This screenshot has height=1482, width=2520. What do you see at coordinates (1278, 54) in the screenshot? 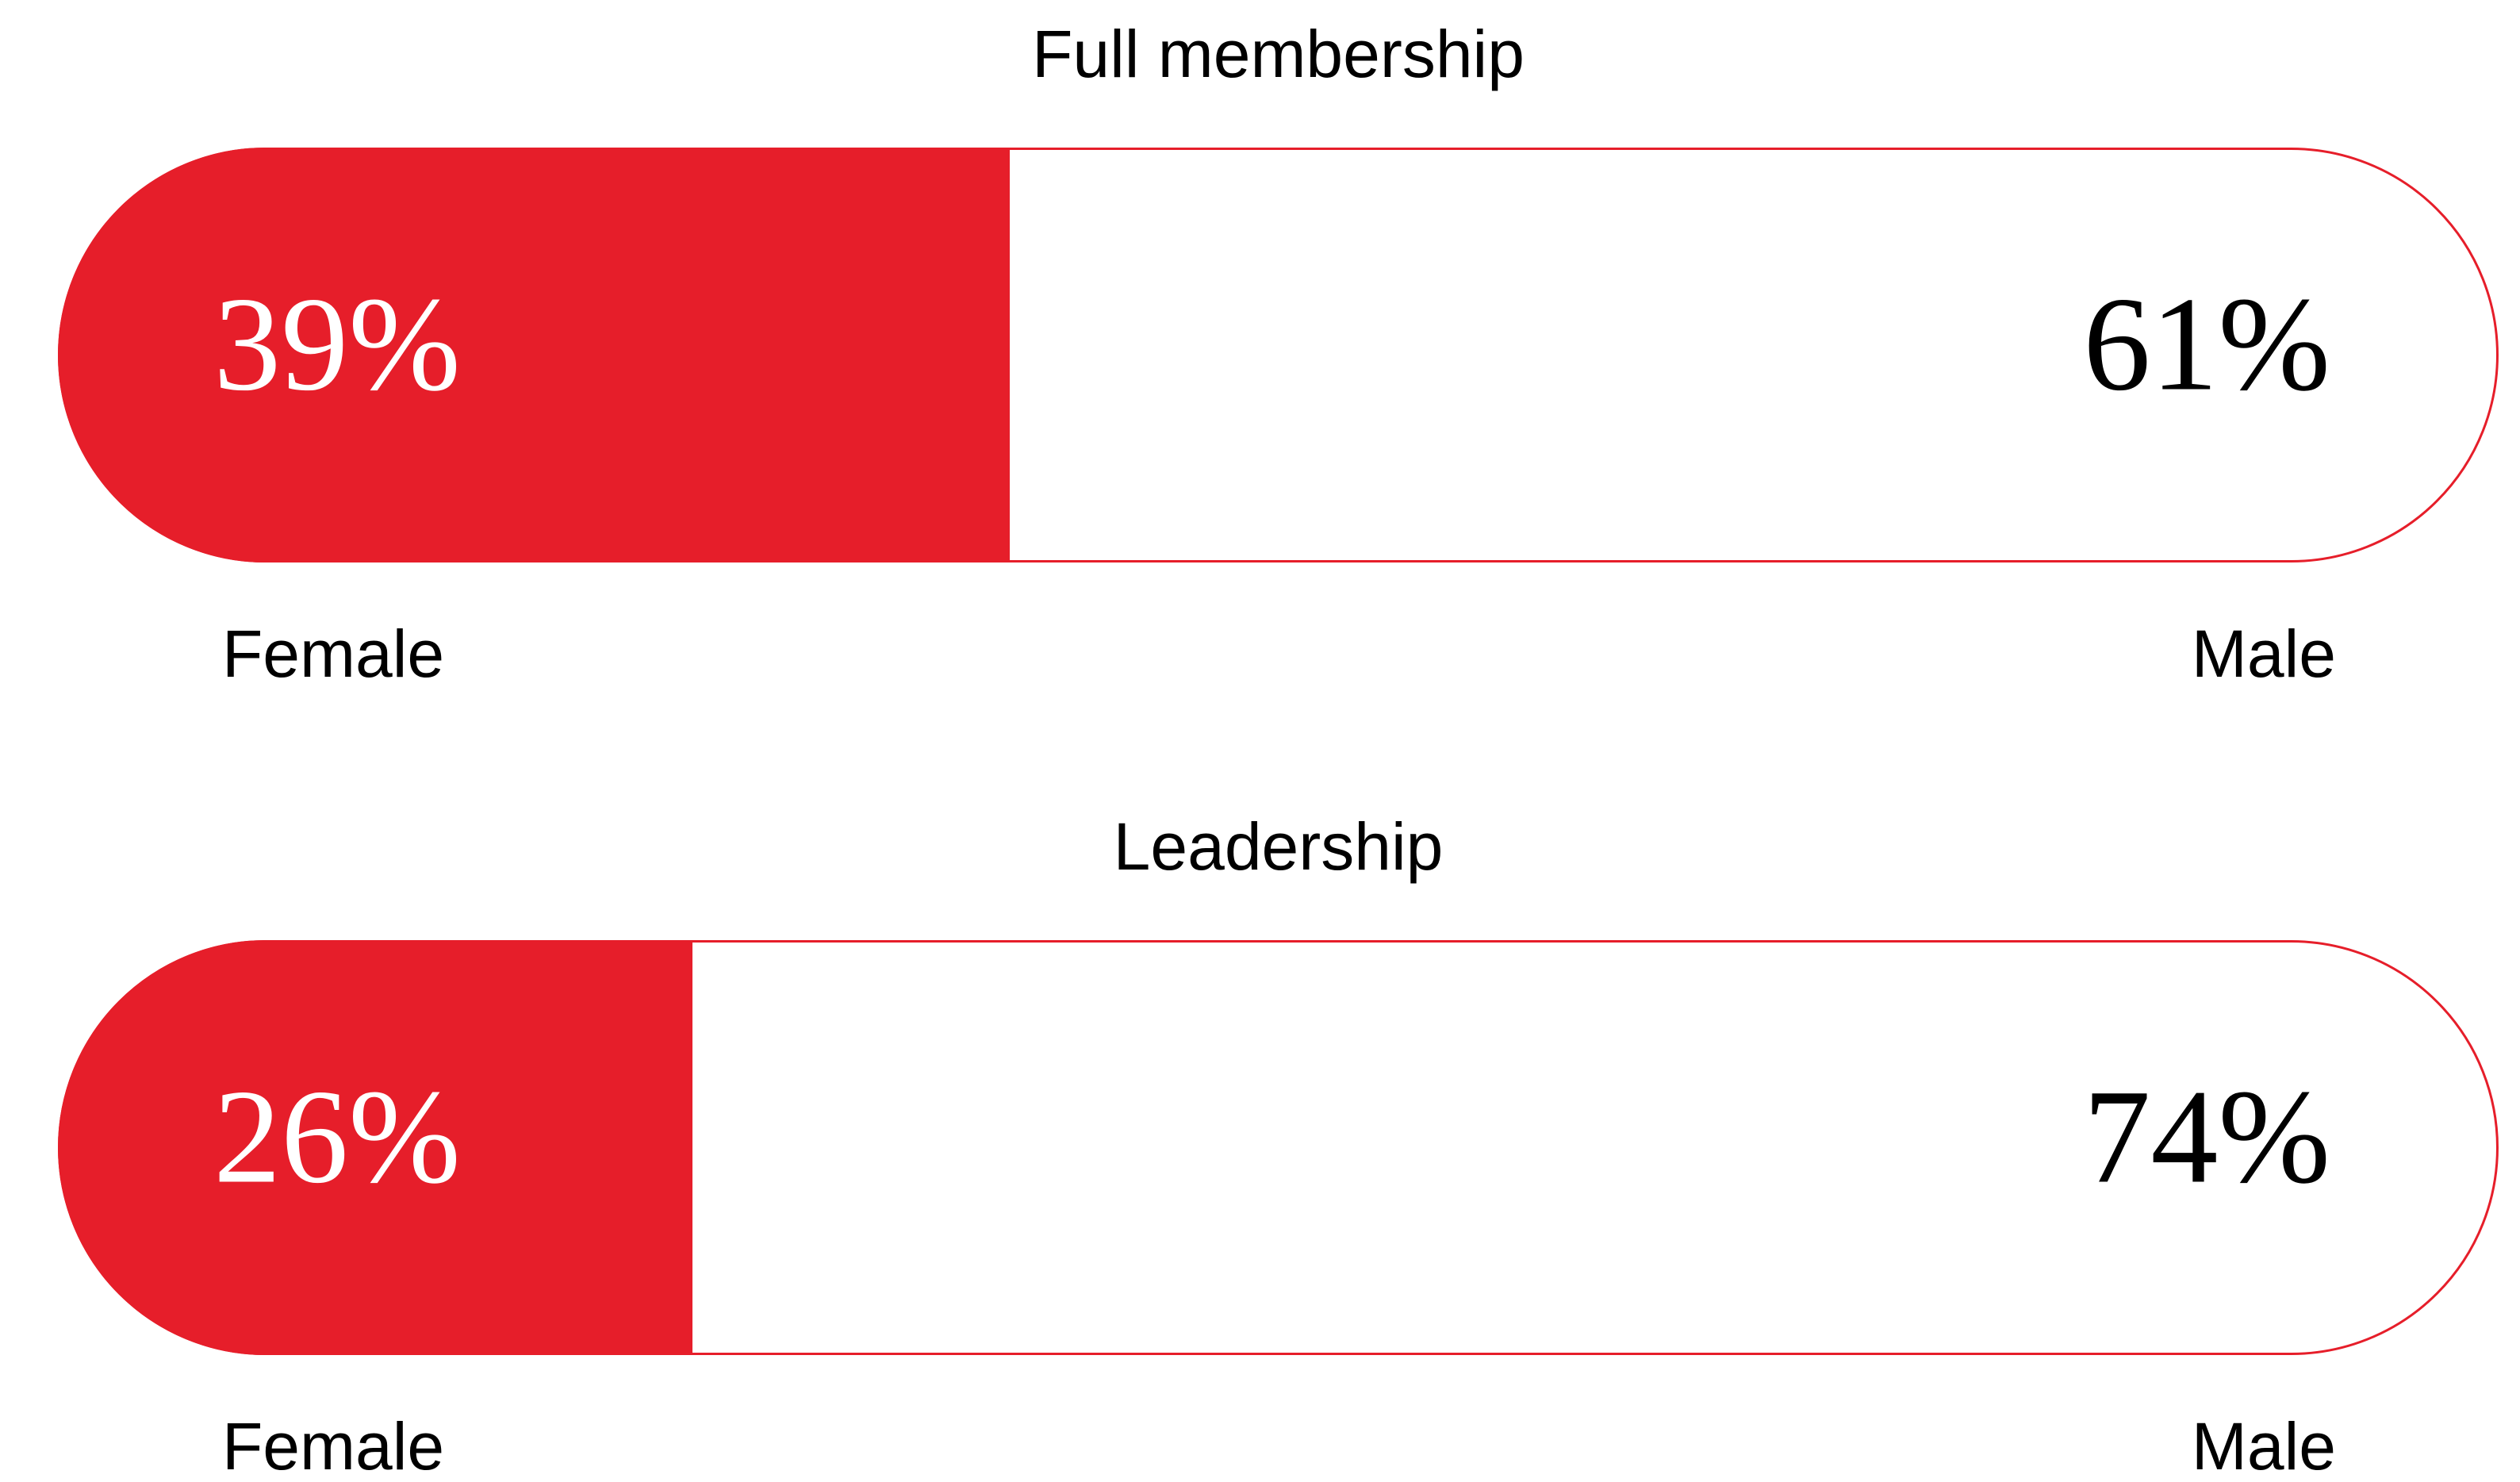
I see `chart-title: Full membership` at bounding box center [1278, 54].